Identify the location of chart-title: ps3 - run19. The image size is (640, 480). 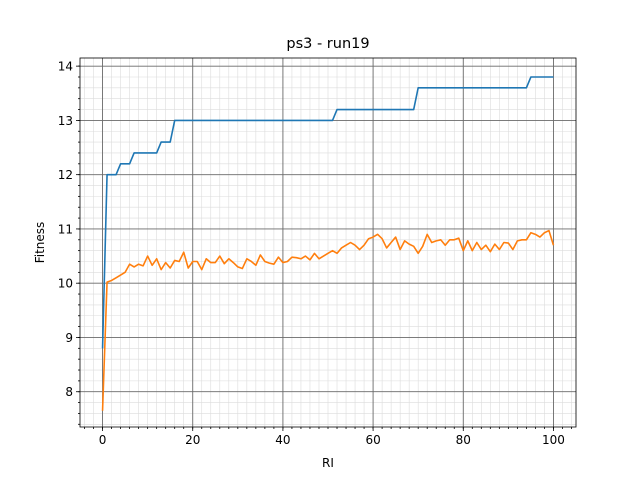
(327, 44).